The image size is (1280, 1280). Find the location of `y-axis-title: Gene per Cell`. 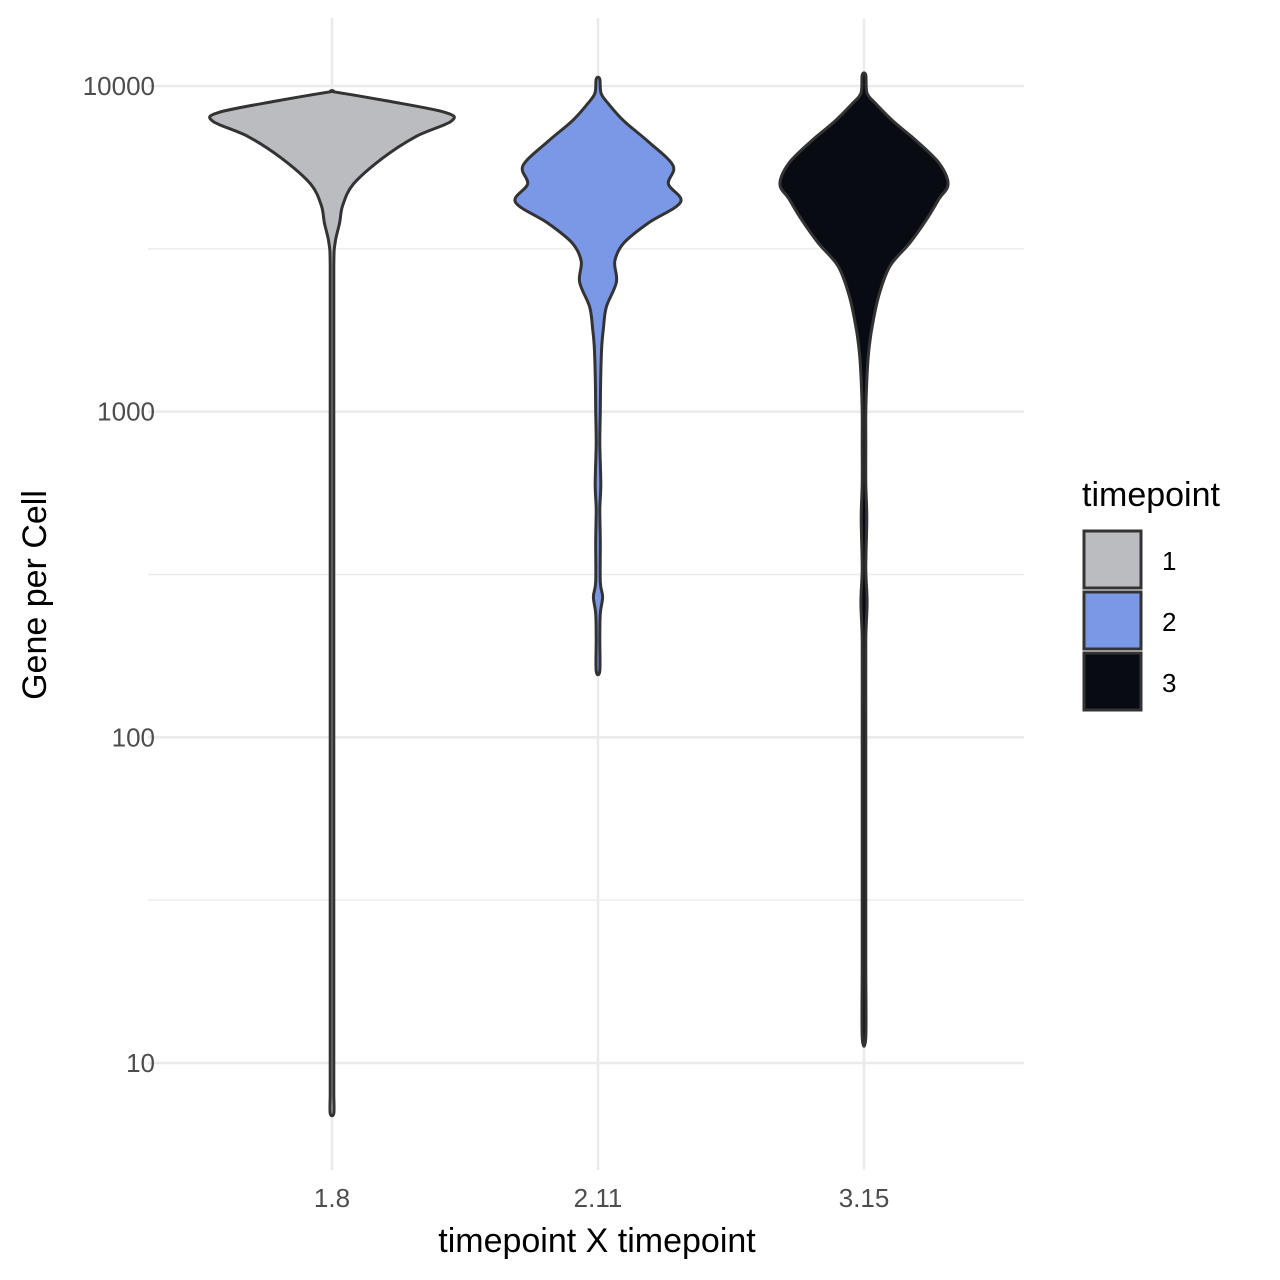

y-axis-title: Gene per Cell is located at coordinates (35, 595).